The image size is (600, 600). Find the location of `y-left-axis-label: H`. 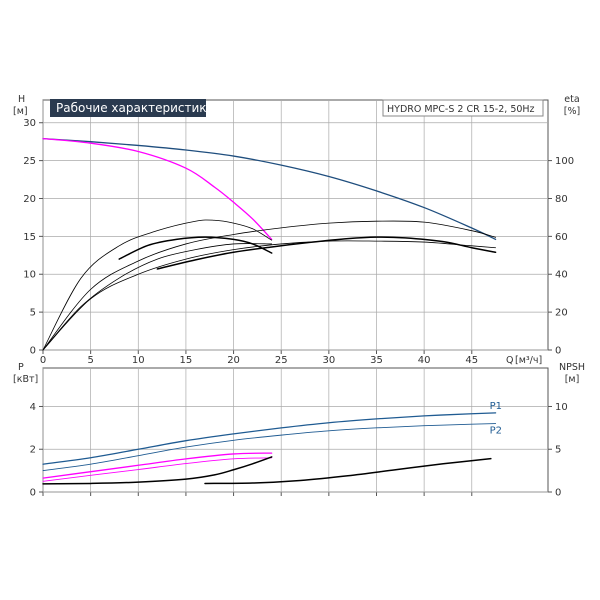

y-left-axis-label: H is located at coordinates (21, 99).